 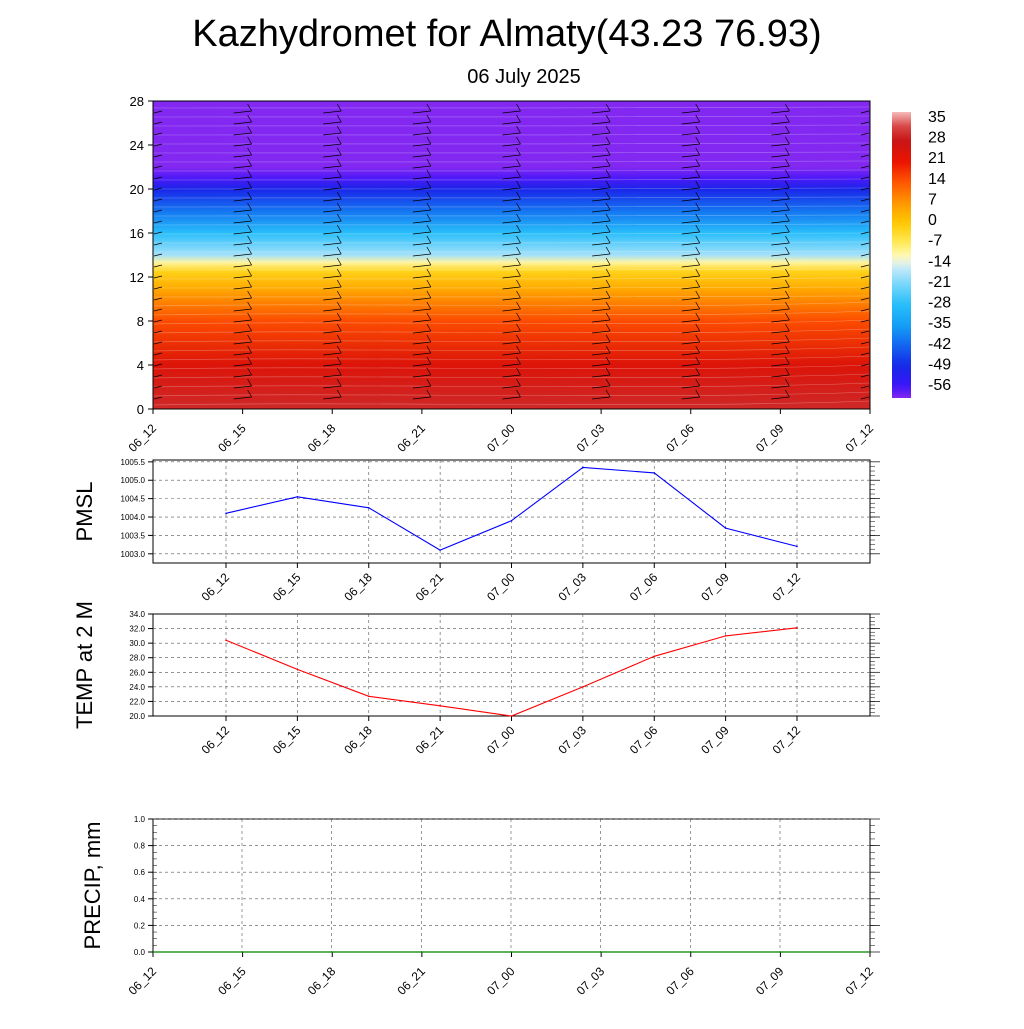 I want to click on colorbar, so click(x=901, y=255).